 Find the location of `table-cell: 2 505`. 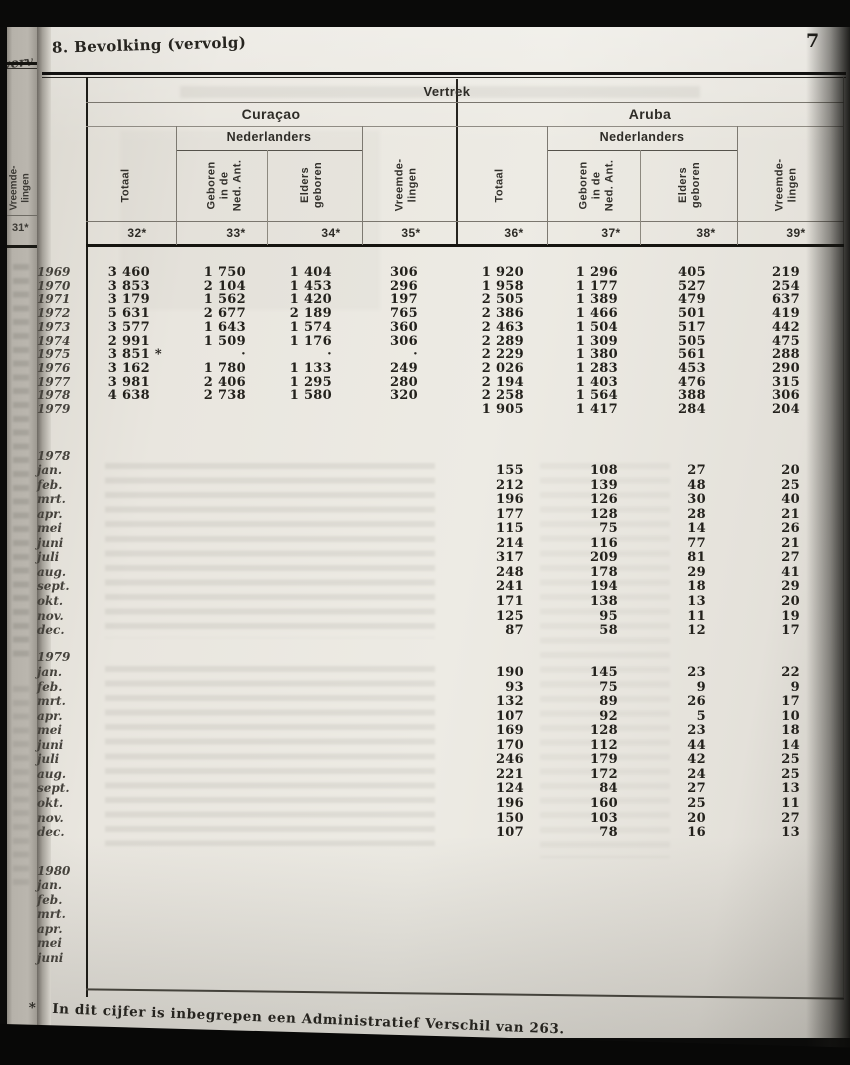

table-cell: 2 505 is located at coordinates (502, 300).